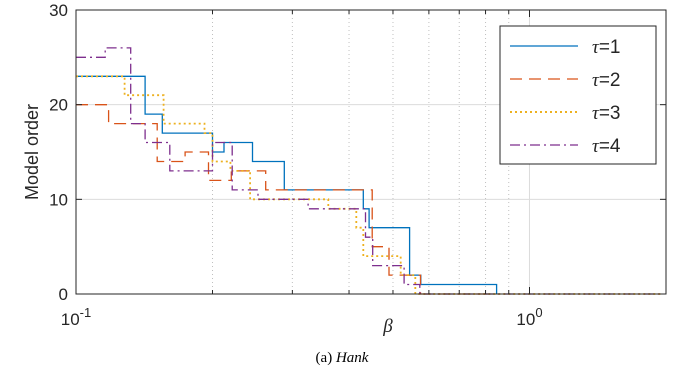 This screenshot has height=376, width=684. Describe the element at coordinates (324, 358) in the screenshot. I see `caption-prefix: (a)` at that location.